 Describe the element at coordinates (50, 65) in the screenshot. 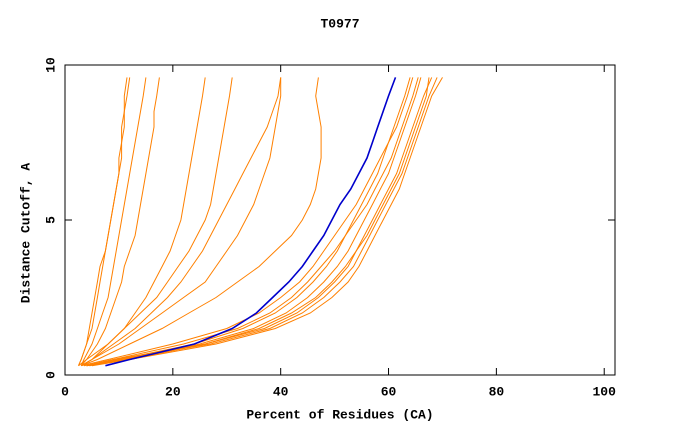

I see `y-tick-label: 10` at that location.